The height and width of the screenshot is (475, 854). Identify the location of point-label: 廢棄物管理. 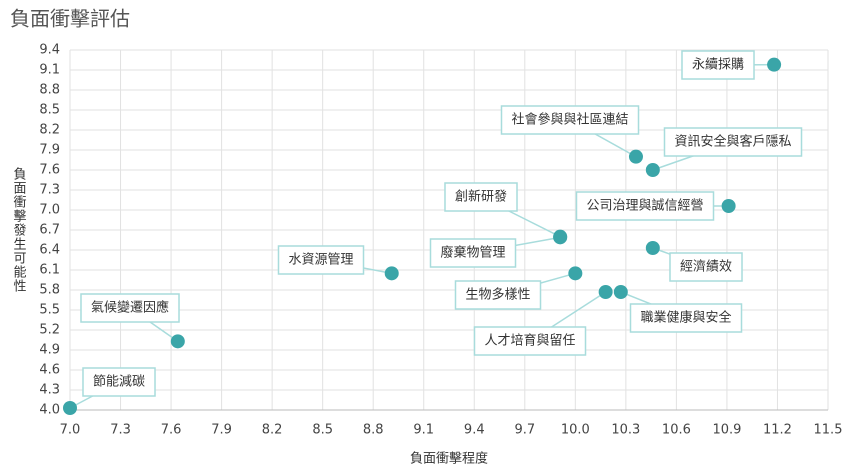
(472, 253).